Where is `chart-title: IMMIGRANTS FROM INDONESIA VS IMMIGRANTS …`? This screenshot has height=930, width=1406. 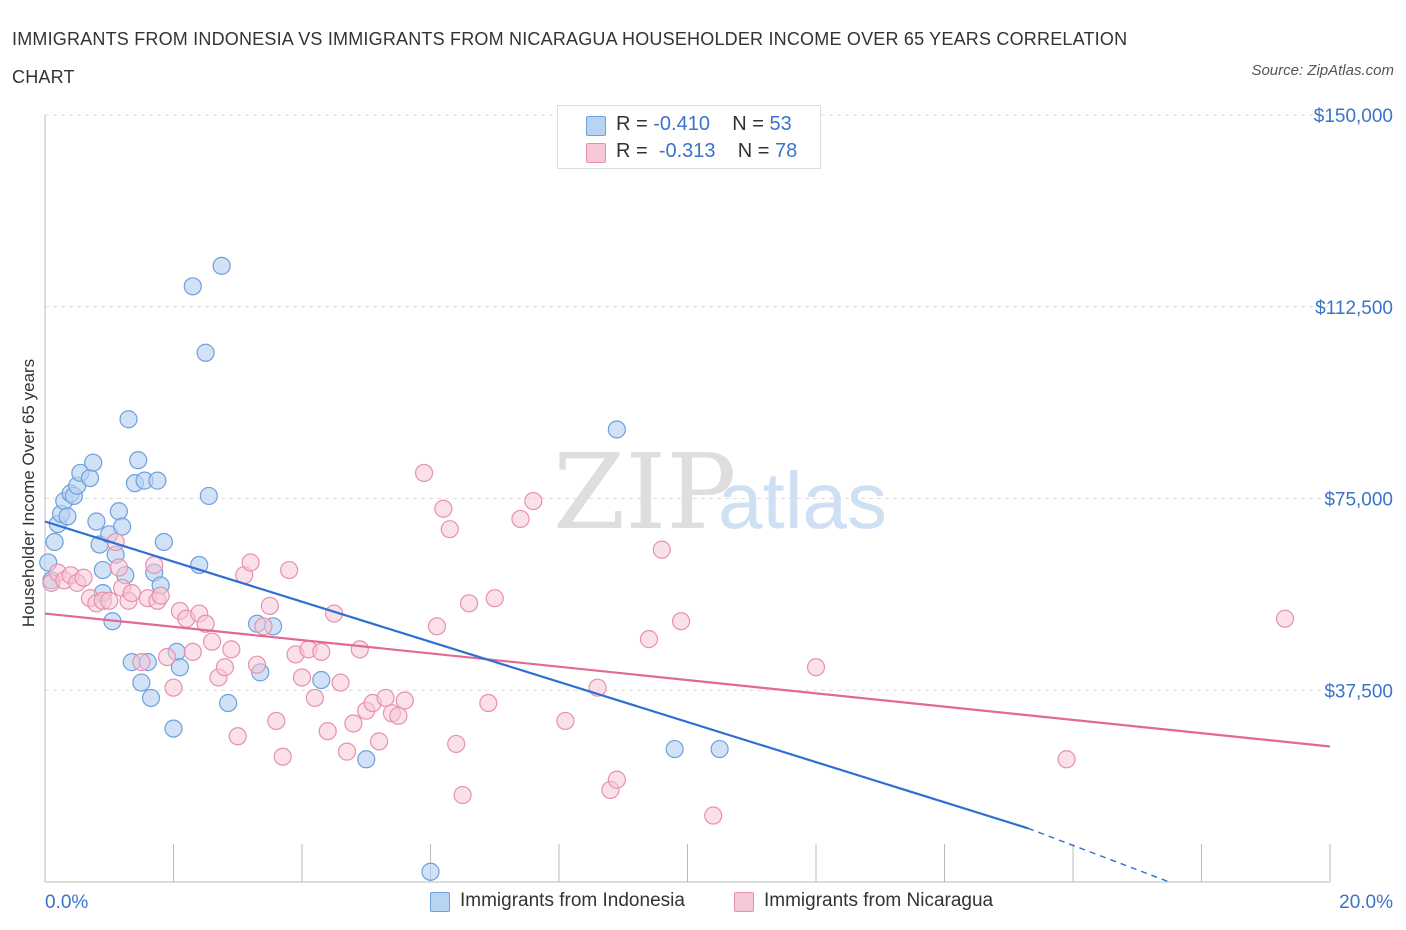
chart-title: IMMIGRANTS FROM INDONESIA VS IMMIGRANTS … is located at coordinates (570, 58).